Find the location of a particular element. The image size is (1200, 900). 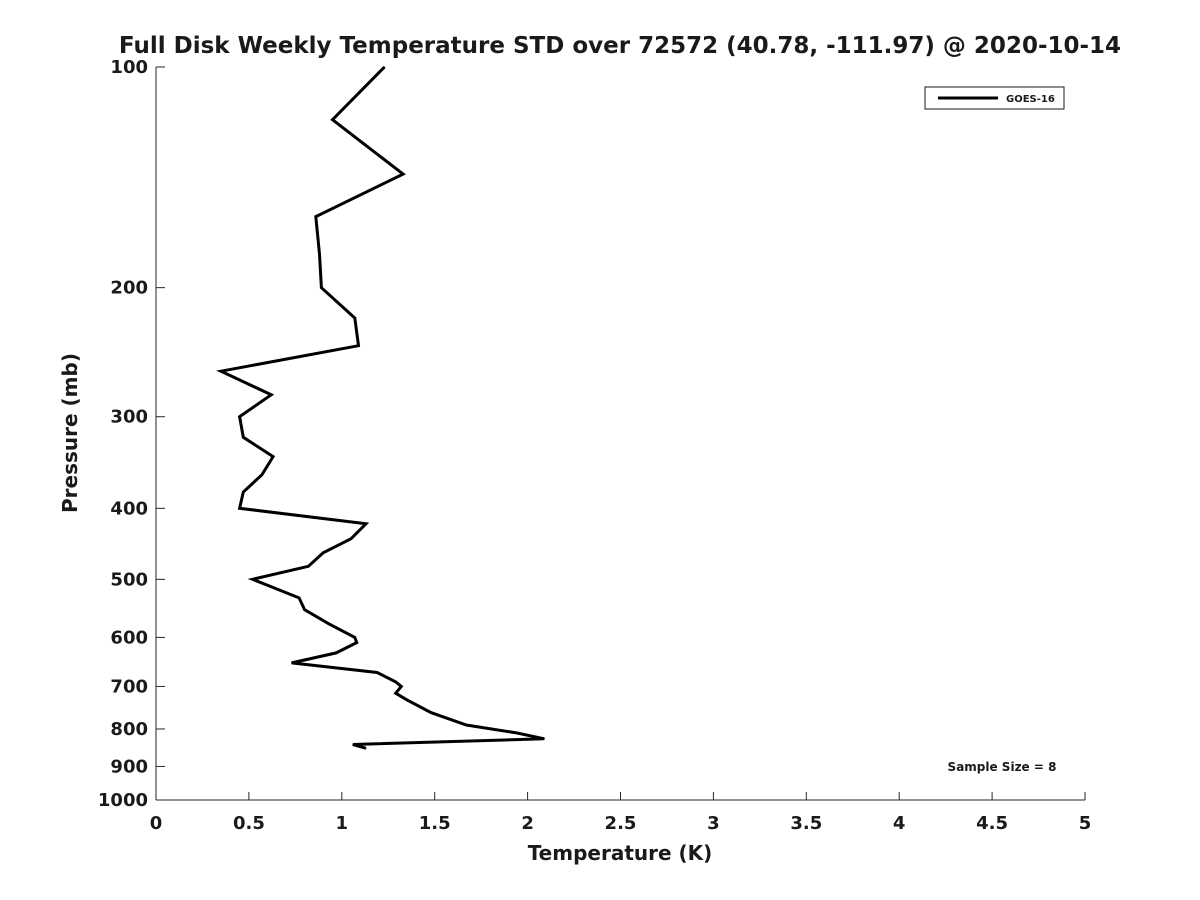

x-tick-label: 4.5 is located at coordinates (992, 823).